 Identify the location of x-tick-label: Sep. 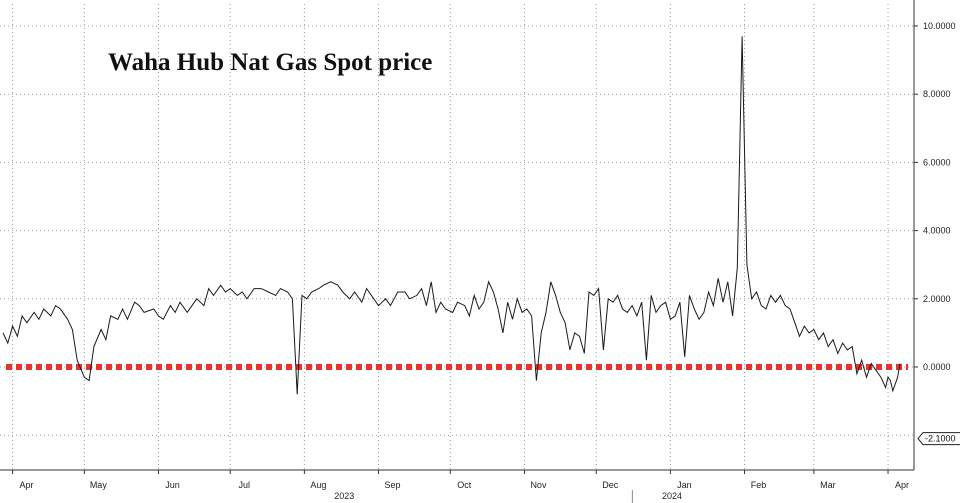
(393, 485).